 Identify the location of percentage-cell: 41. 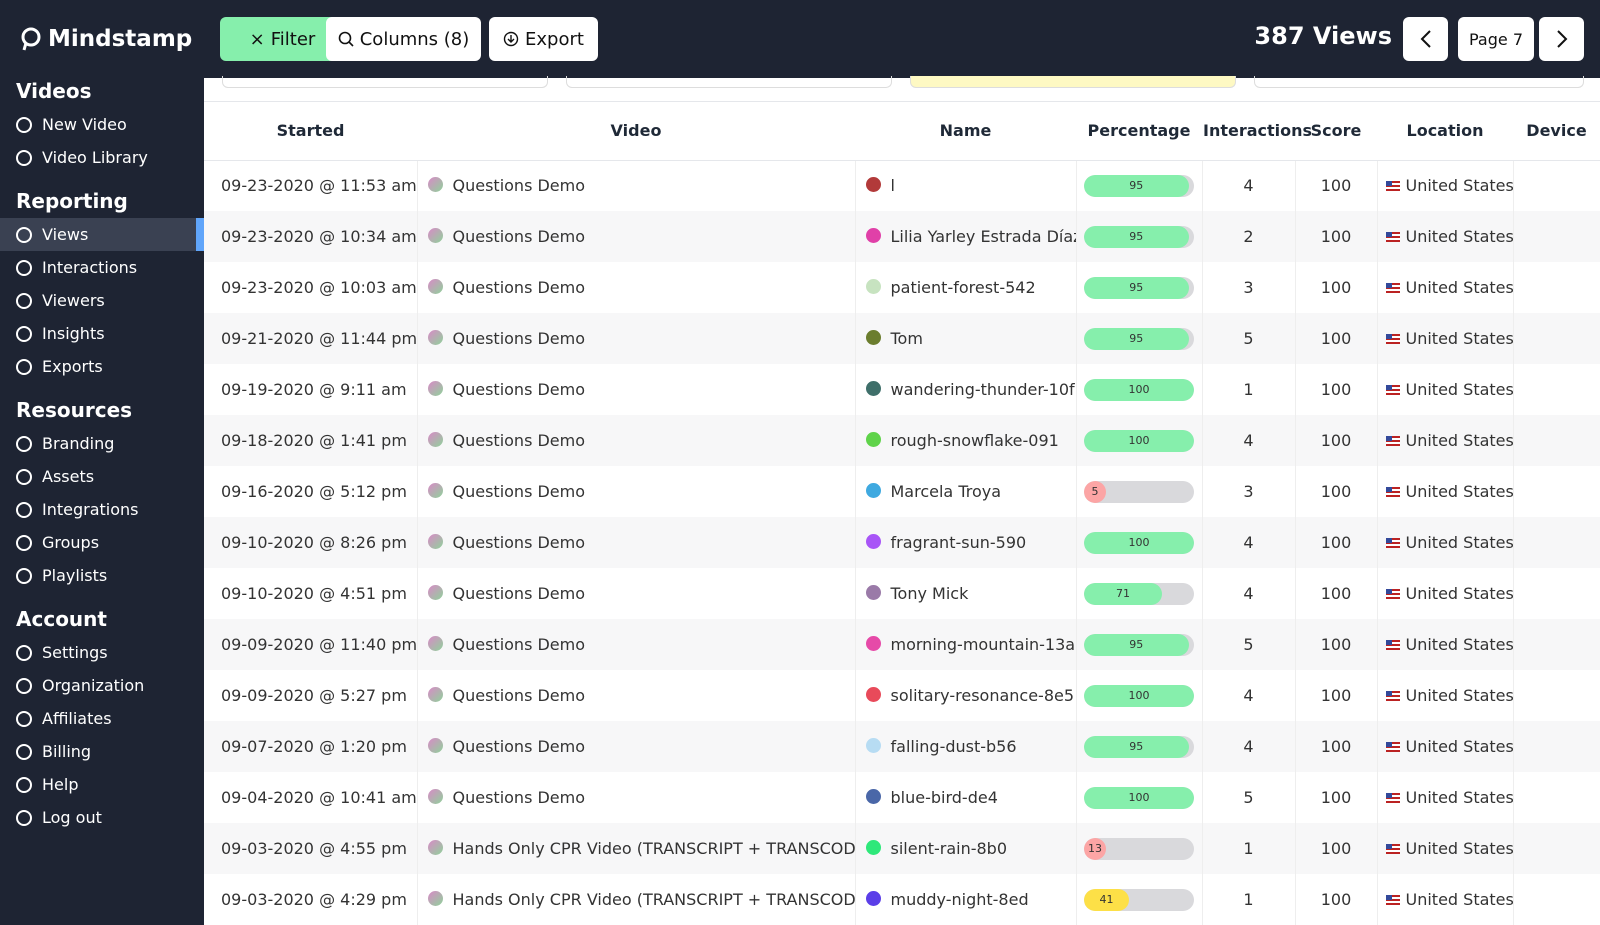
(1139, 899).